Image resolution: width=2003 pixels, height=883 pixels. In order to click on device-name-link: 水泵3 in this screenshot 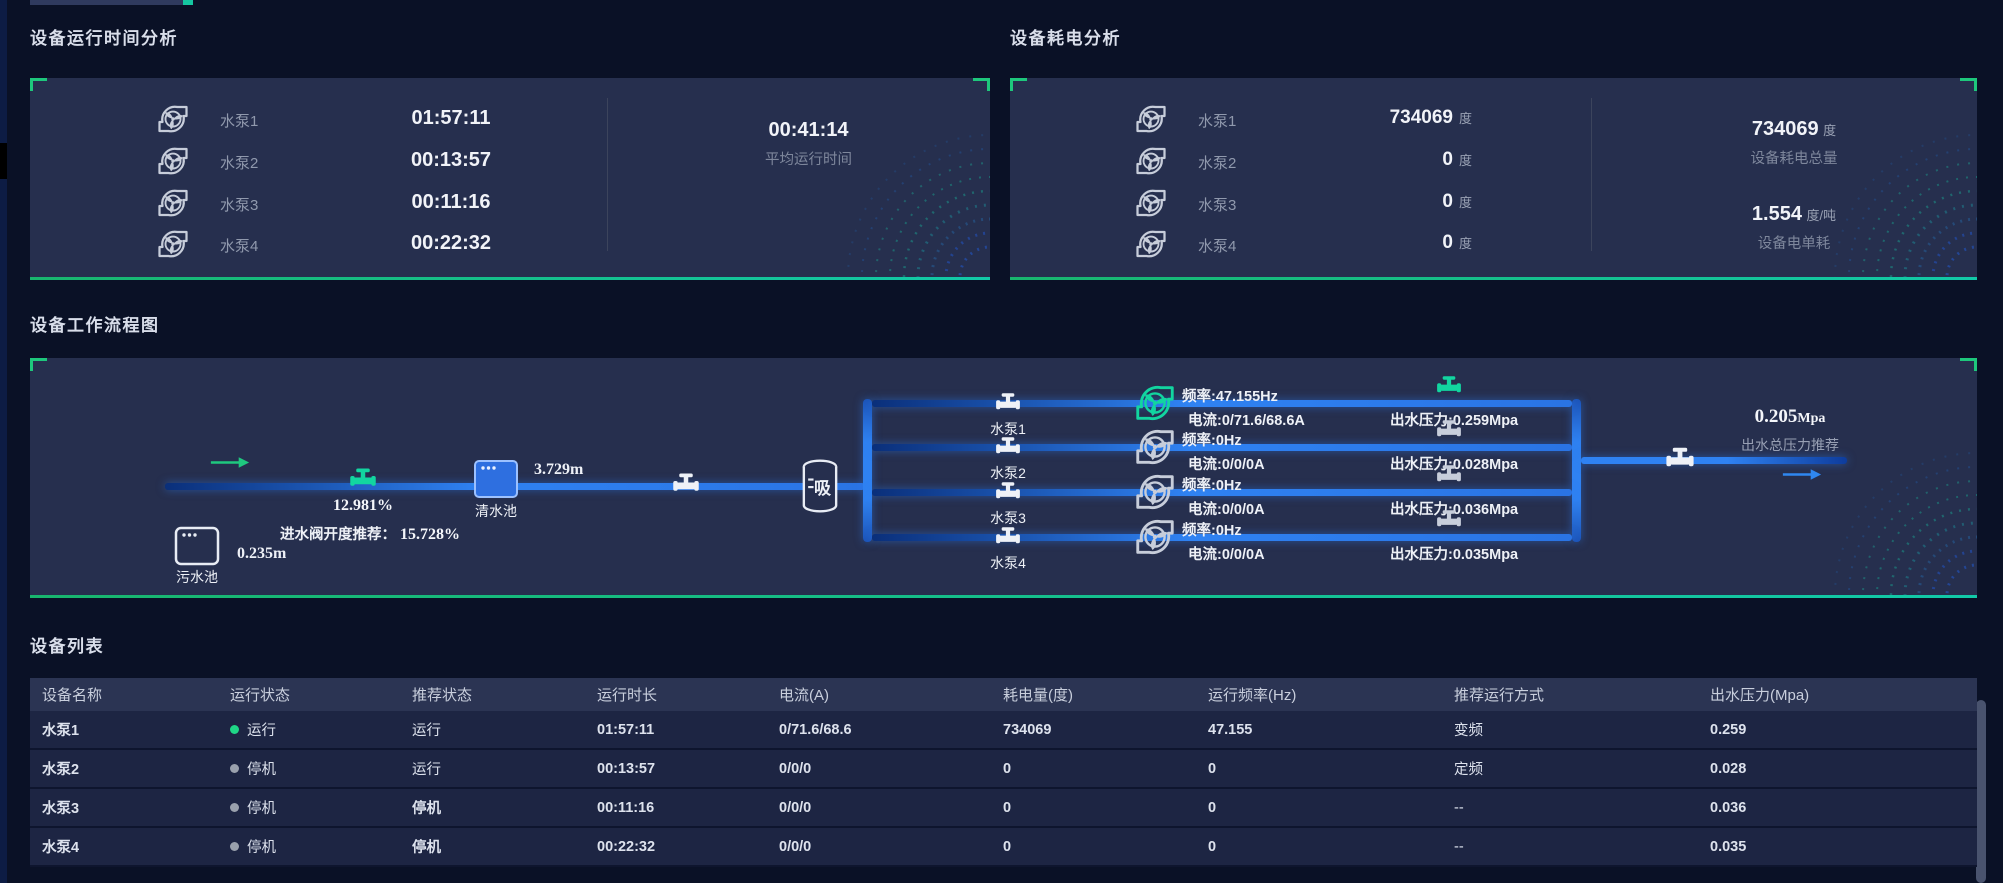, I will do `click(61, 809)`.